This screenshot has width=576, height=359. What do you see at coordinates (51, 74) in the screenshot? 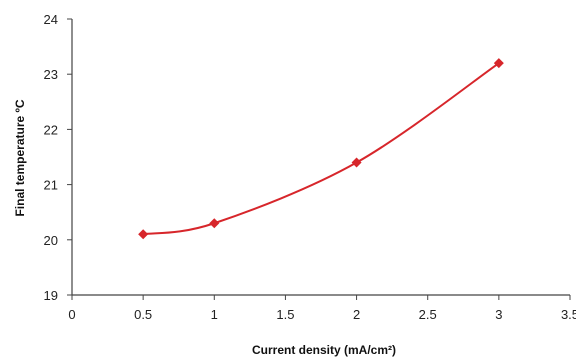
I see `y-tick-label: 23` at bounding box center [51, 74].